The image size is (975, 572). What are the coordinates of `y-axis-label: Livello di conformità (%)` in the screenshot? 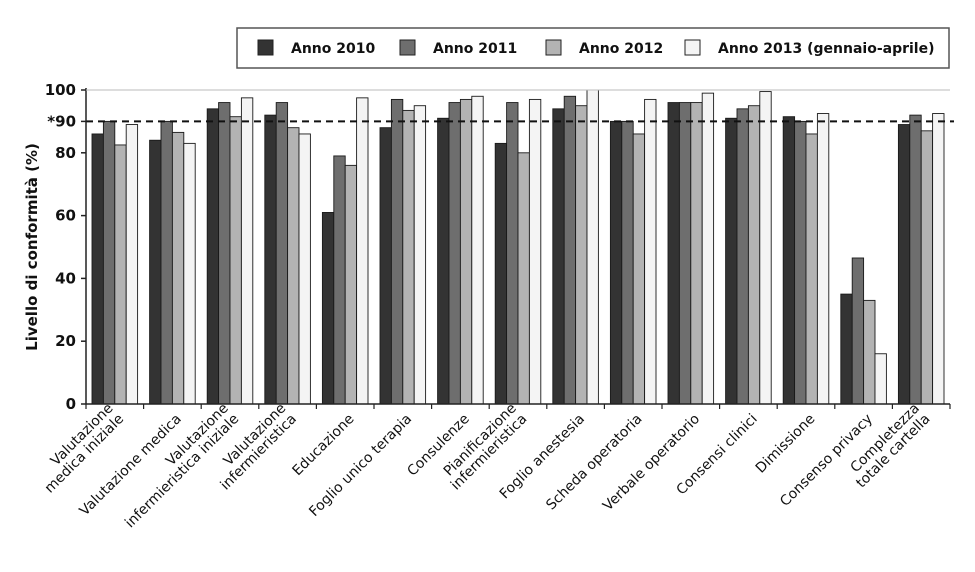 It's located at (32, 247).